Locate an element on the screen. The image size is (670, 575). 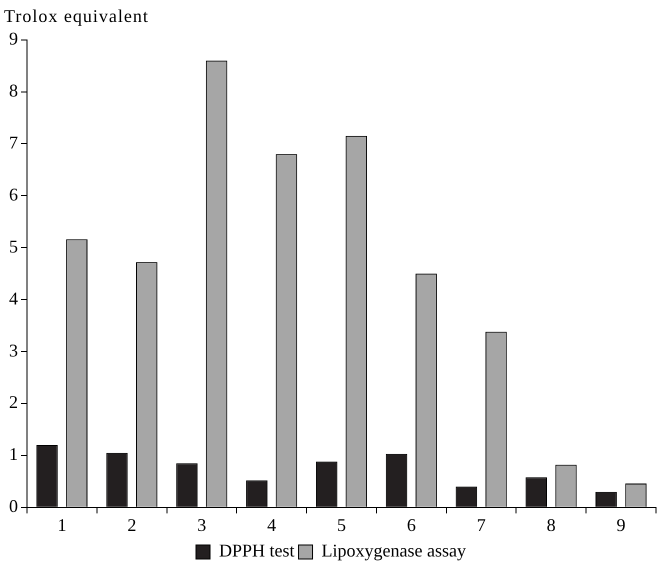
y-tick-label: 8 is located at coordinates (13, 90).